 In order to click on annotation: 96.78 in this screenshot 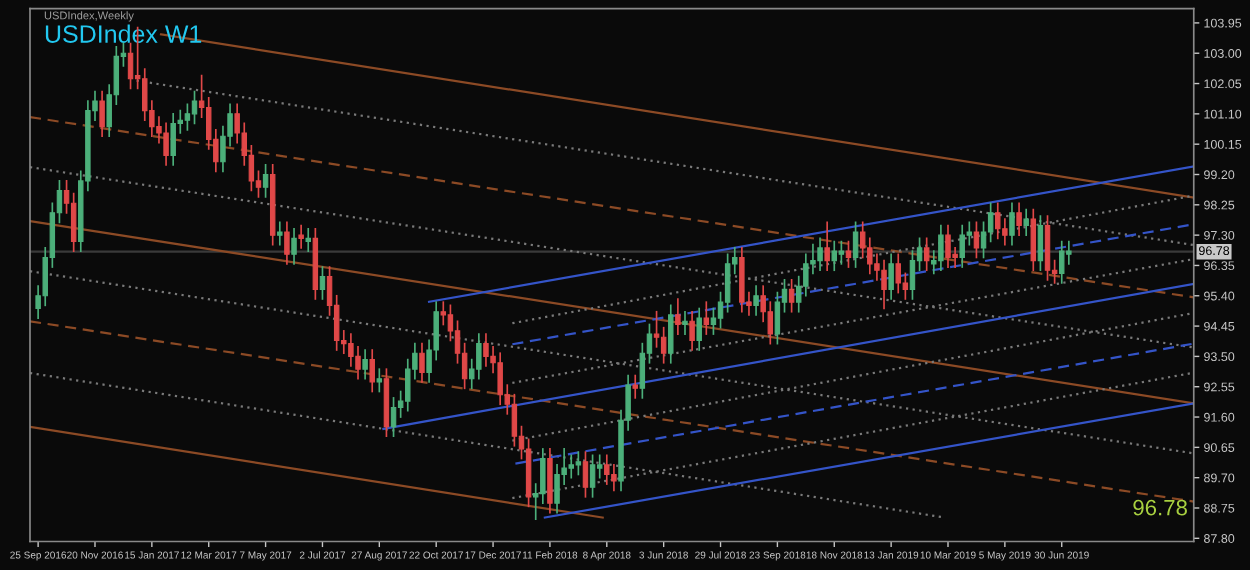, I will do `click(1160, 507)`.